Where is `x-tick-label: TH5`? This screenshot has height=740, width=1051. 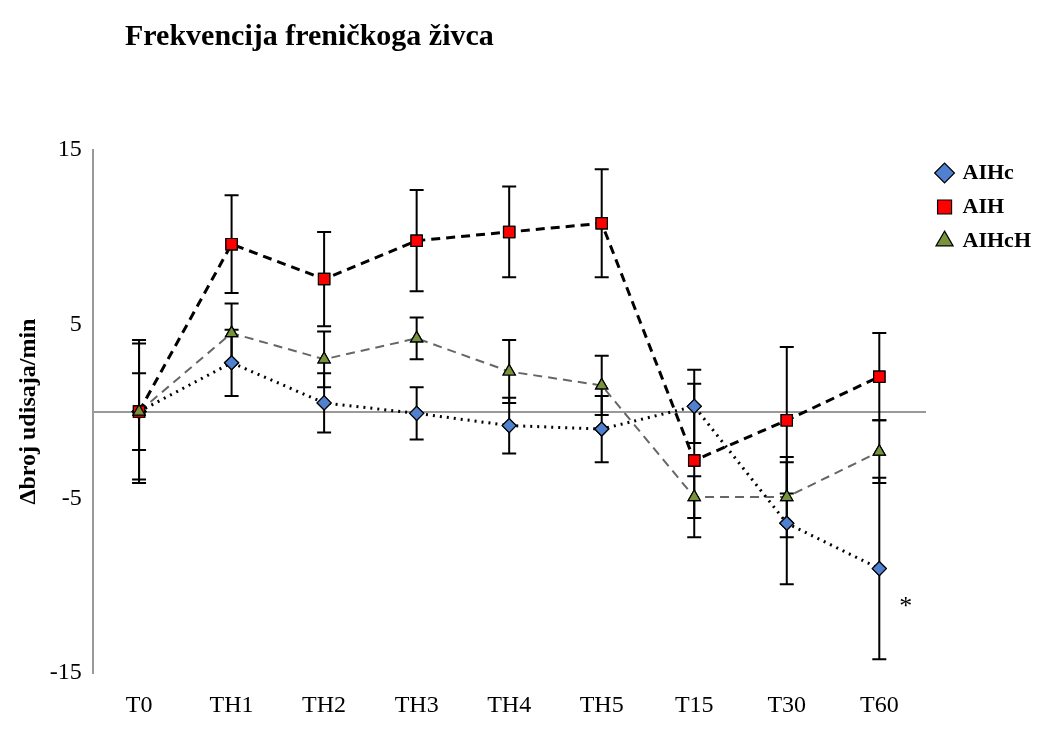
x-tick-label: TH5 is located at coordinates (601, 703).